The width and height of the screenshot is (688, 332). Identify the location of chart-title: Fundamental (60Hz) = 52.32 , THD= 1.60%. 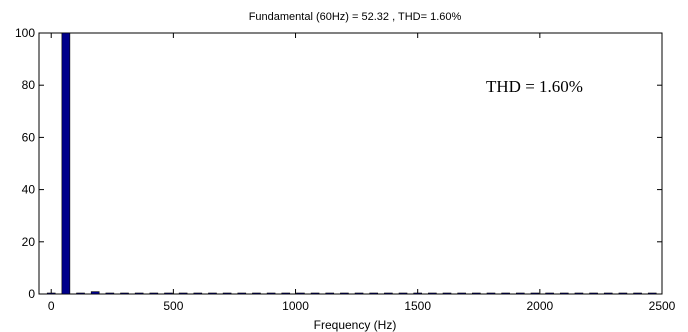
(355, 17).